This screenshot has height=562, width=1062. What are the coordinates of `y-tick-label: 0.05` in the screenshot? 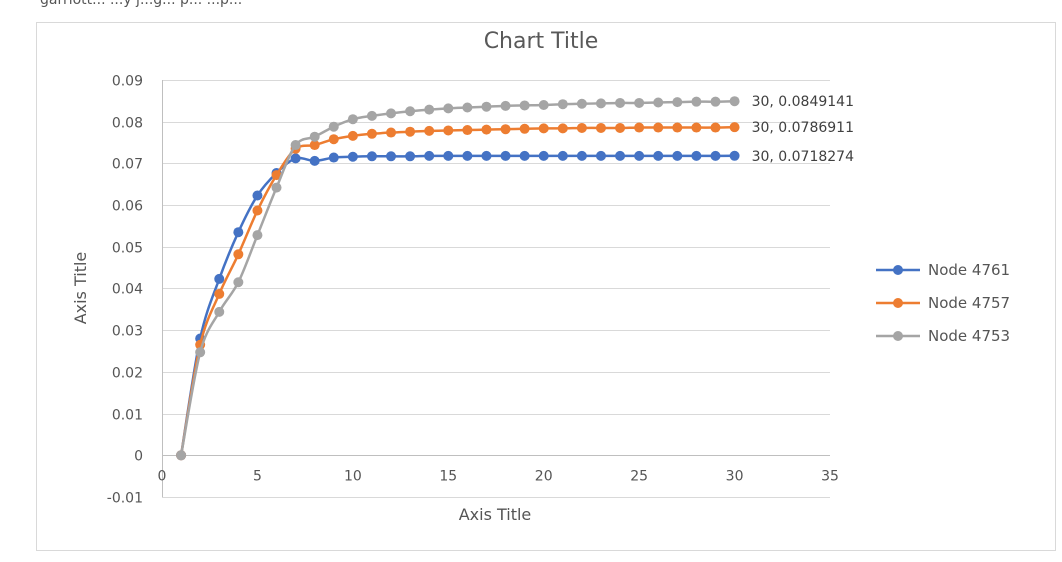 It's located at (127, 249).